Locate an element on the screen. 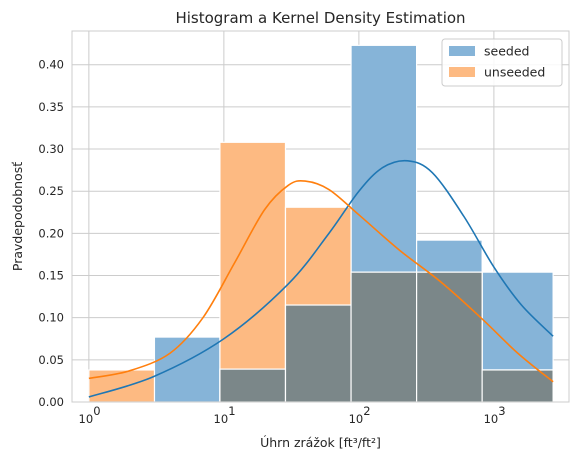 This screenshot has height=461, width=576. y-tick-label: 0.00 is located at coordinates (51, 402).